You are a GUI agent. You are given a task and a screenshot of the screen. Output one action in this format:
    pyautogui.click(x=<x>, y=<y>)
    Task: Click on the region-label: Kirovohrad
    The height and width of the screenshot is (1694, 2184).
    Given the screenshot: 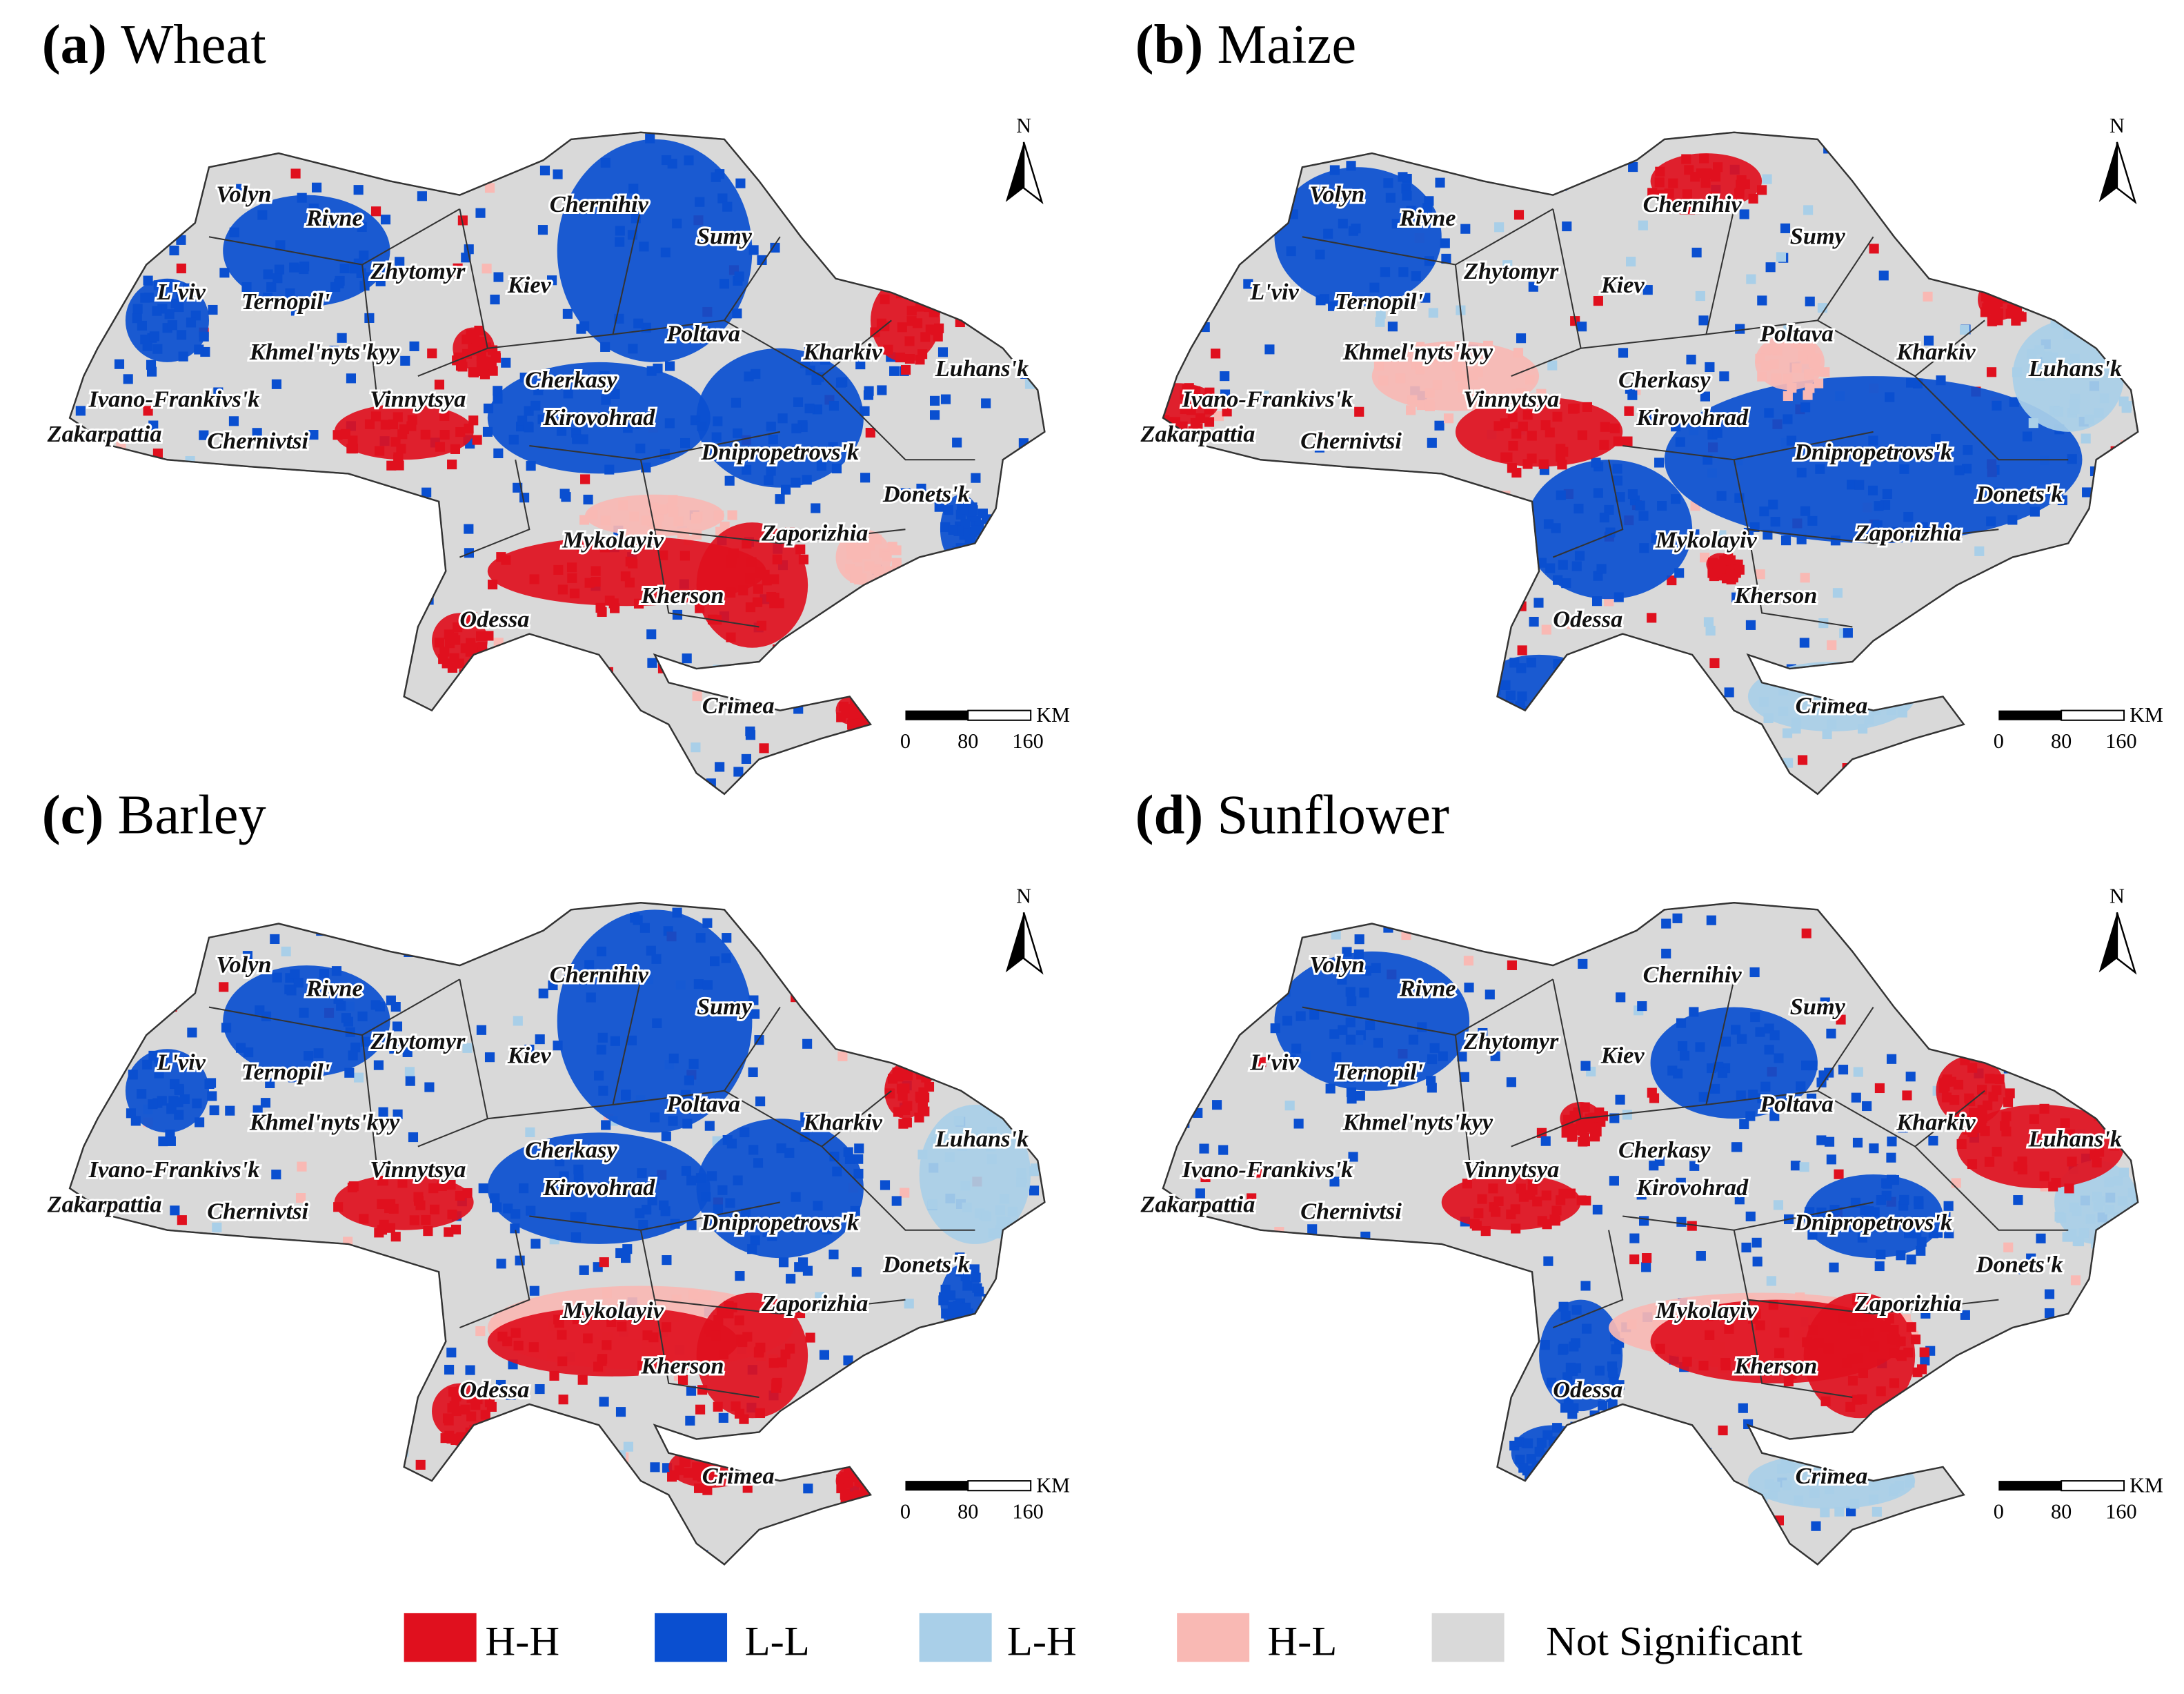 What is the action you would take?
    pyautogui.click(x=1692, y=1187)
    